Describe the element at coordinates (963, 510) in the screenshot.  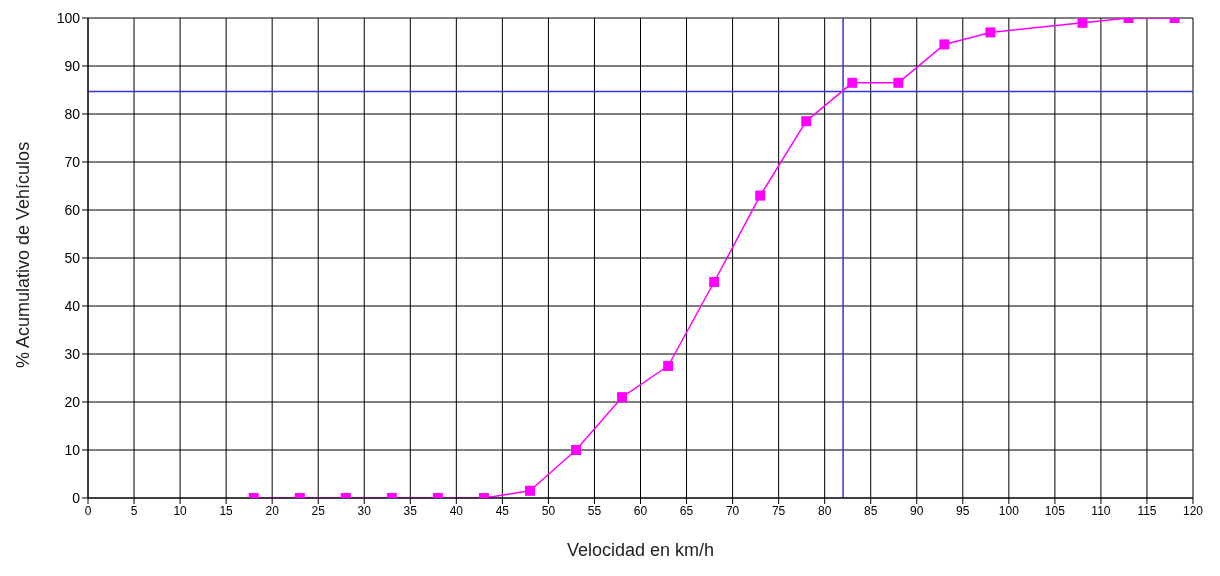
I see `x-tick-label: 95` at that location.